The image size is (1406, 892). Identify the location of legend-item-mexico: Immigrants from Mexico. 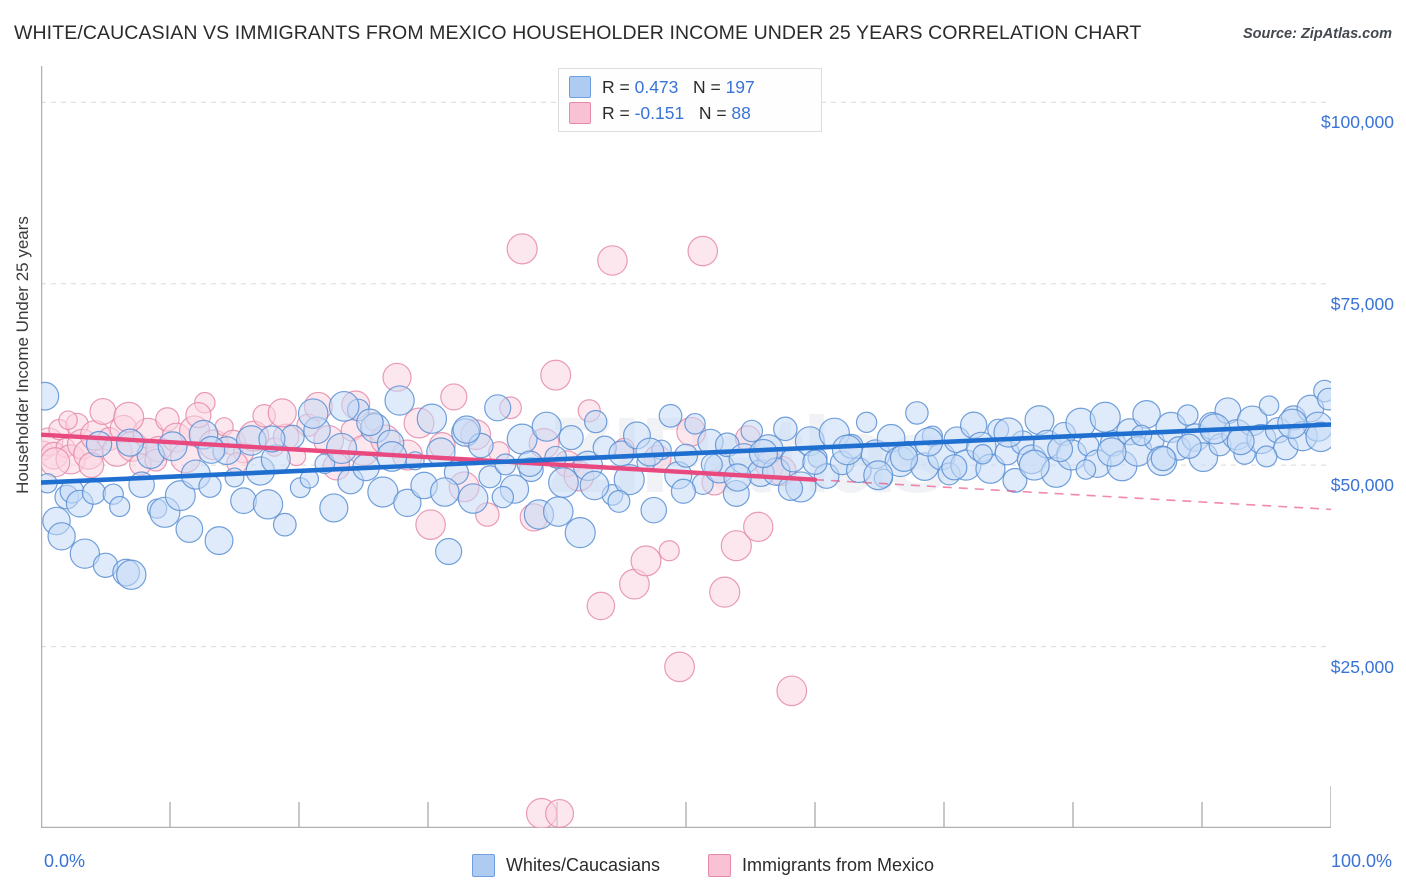
(821, 865).